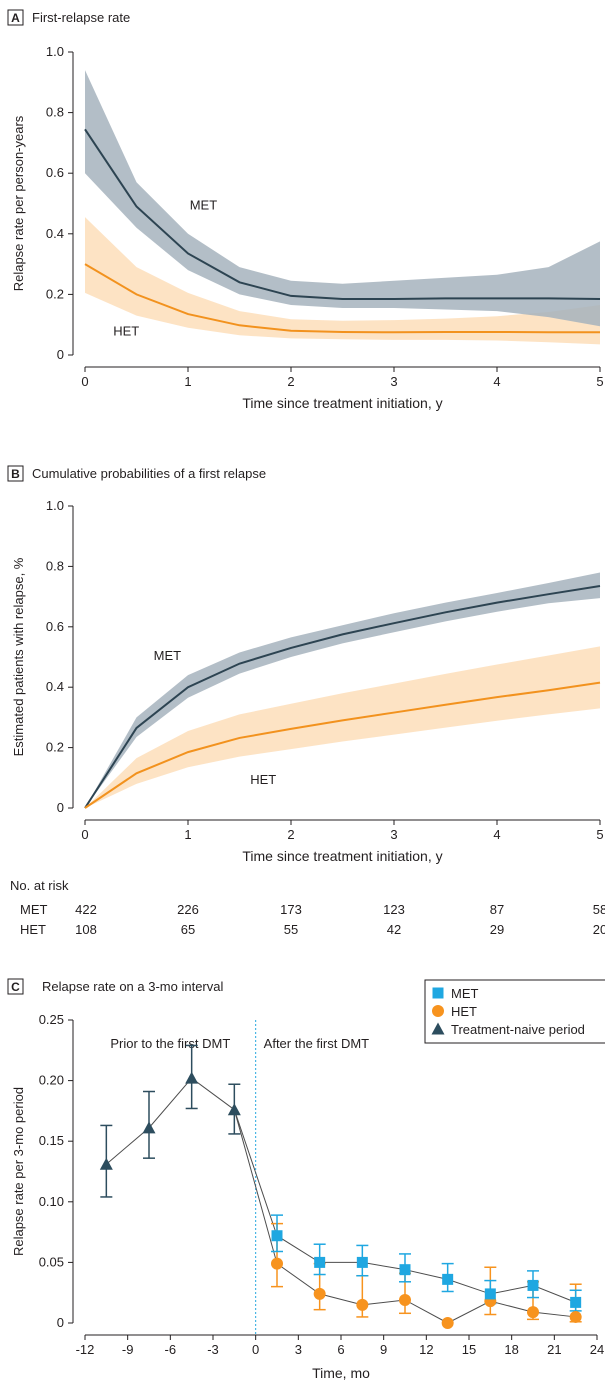 The image size is (605, 1391). What do you see at coordinates (597, 1349) in the screenshot?
I see `x-tick-label: 24` at bounding box center [597, 1349].